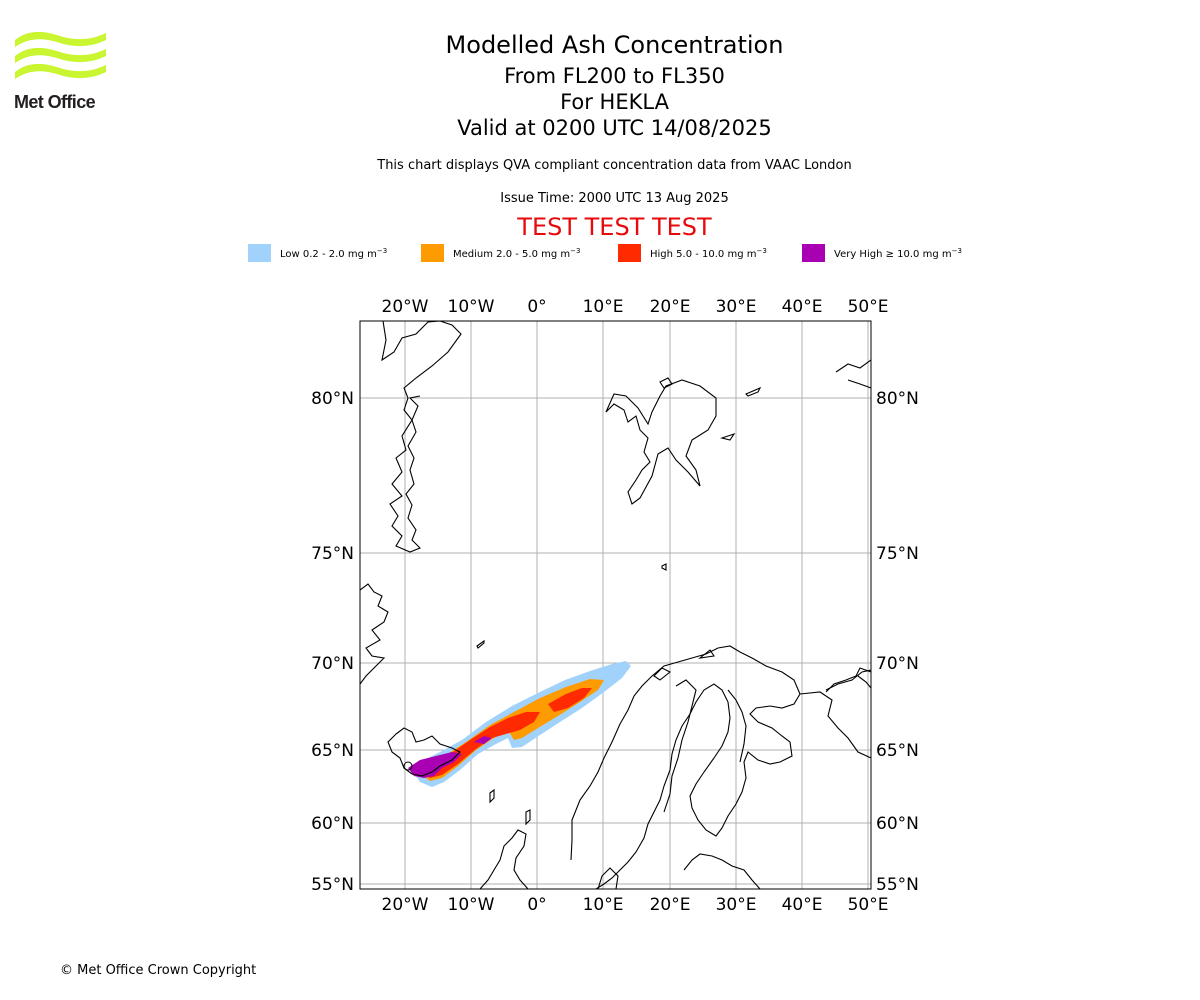 This screenshot has height=1000, width=1200. Describe the element at coordinates (813, 253) in the screenshot. I see `legend-swatch-very-high` at that location.